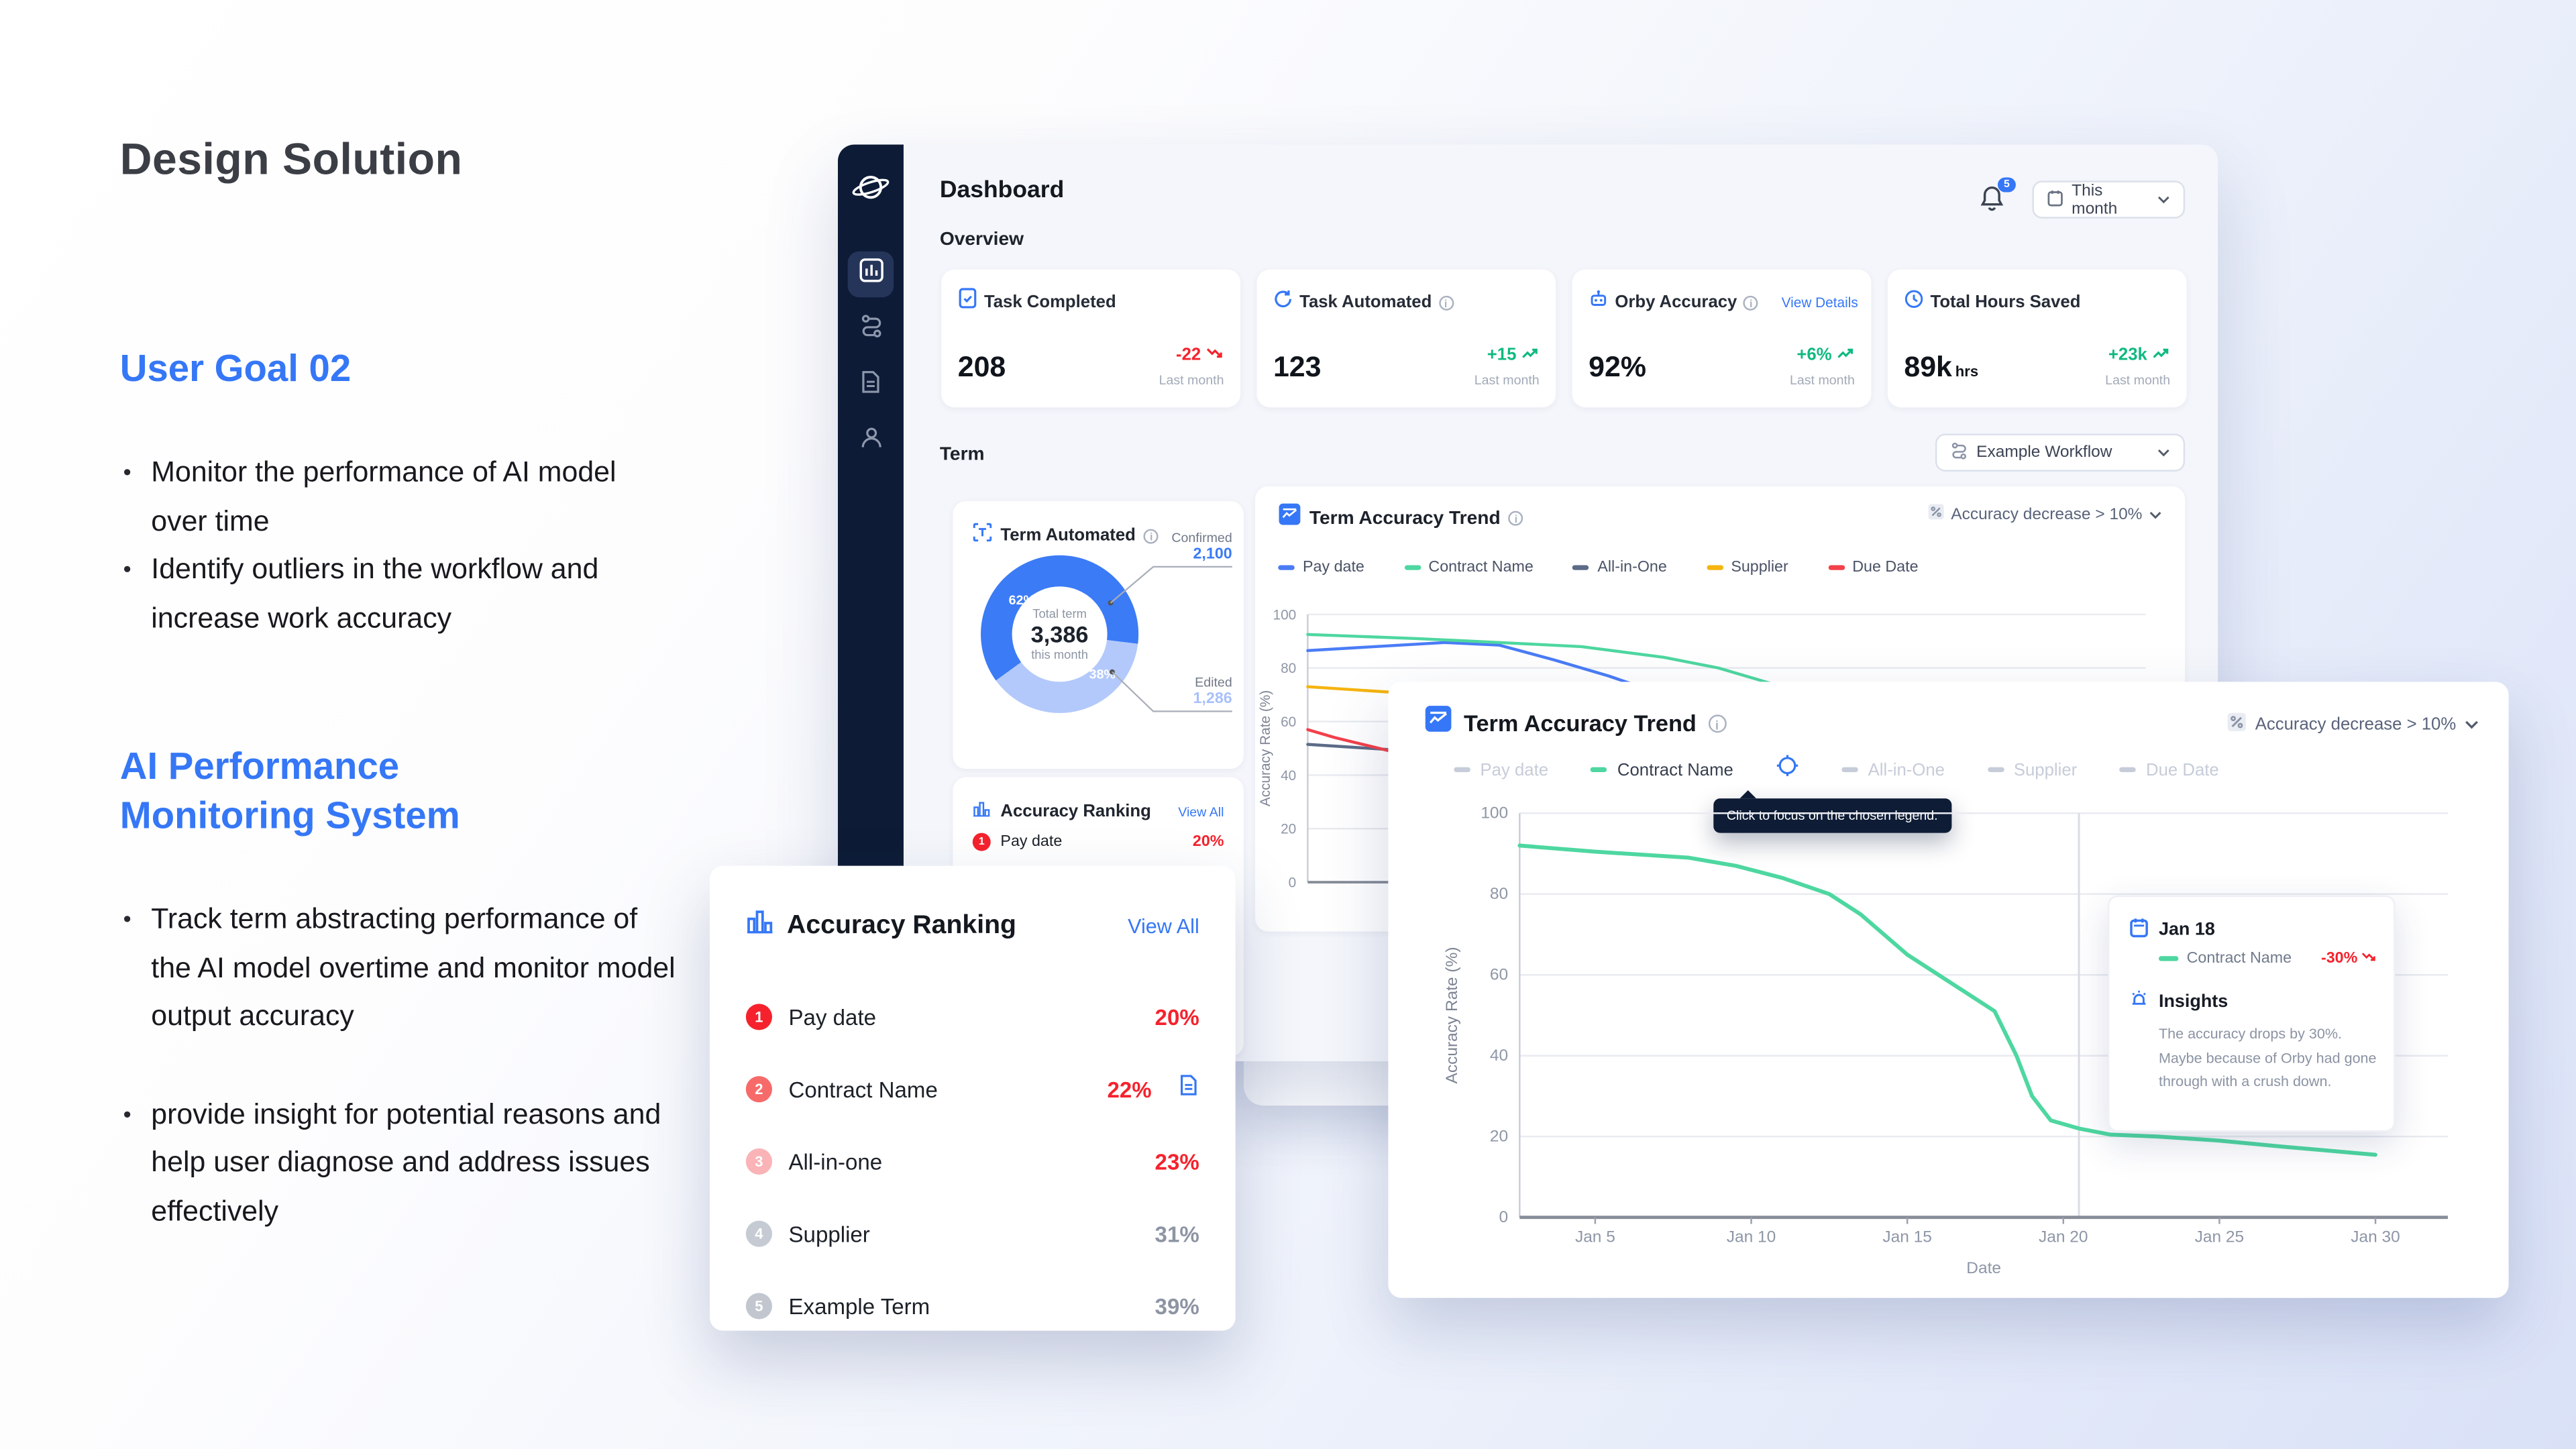  Describe the element at coordinates (2127, 355) in the screenshot. I see `stat-delta: +23k` at that location.